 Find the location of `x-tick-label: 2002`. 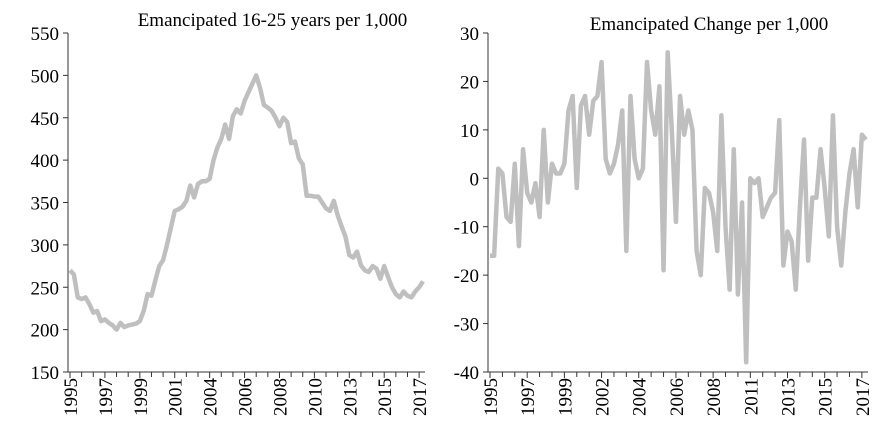

x-tick-label: 2002 is located at coordinates (603, 397).